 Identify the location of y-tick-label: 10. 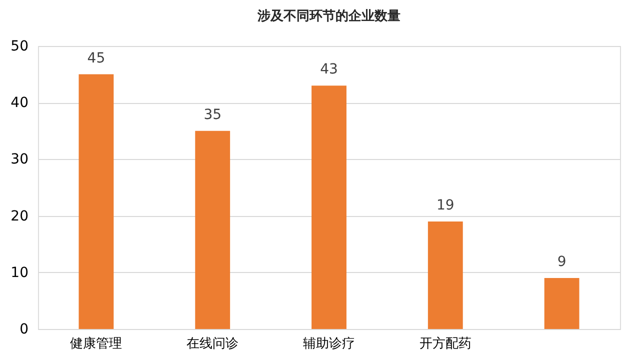
(19, 272).